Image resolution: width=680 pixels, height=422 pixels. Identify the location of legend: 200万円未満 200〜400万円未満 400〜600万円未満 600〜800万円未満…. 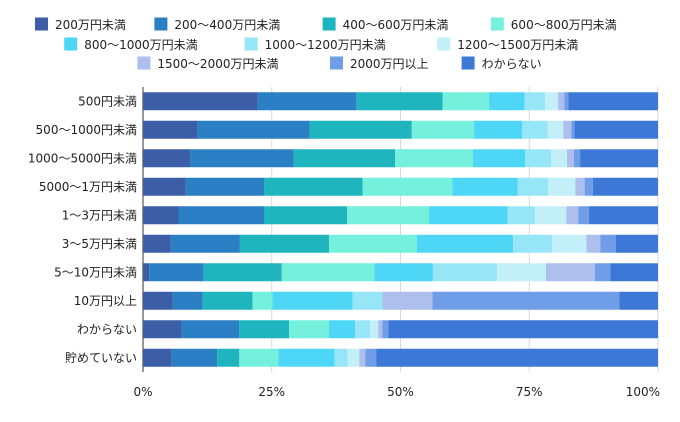
(326, 44).